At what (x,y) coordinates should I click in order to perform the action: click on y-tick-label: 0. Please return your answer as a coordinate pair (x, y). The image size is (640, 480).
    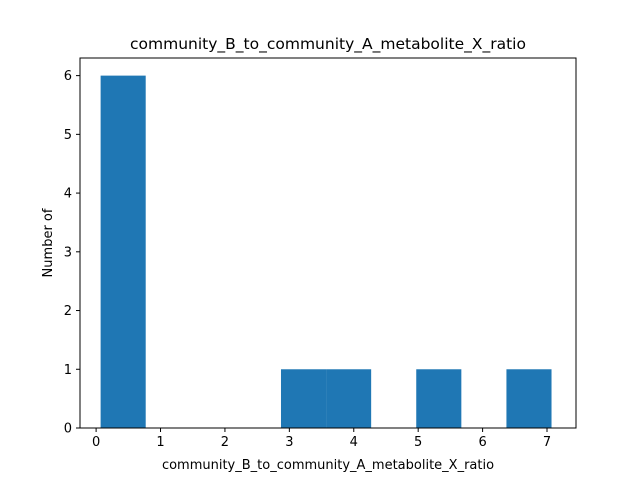
    Looking at the image, I should click on (68, 429).